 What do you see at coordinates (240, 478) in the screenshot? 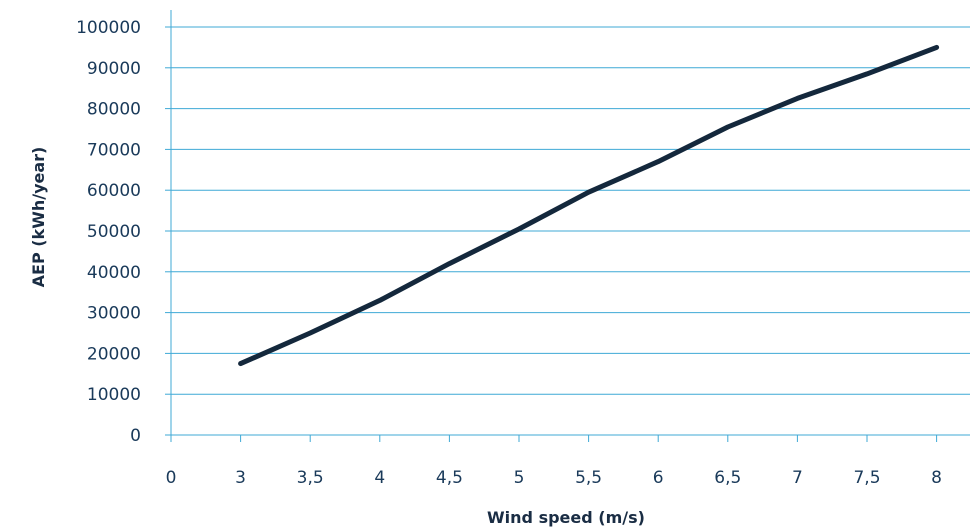
I see `x-tick-label: 3` at bounding box center [240, 478].